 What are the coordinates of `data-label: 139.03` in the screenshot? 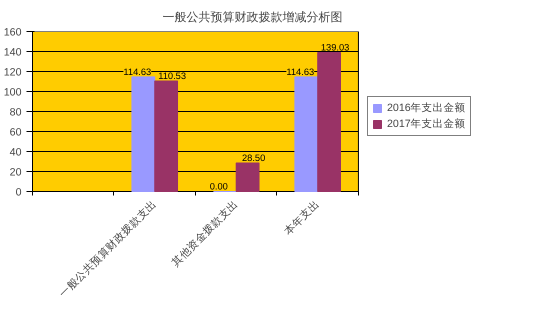 It's located at (335, 47).